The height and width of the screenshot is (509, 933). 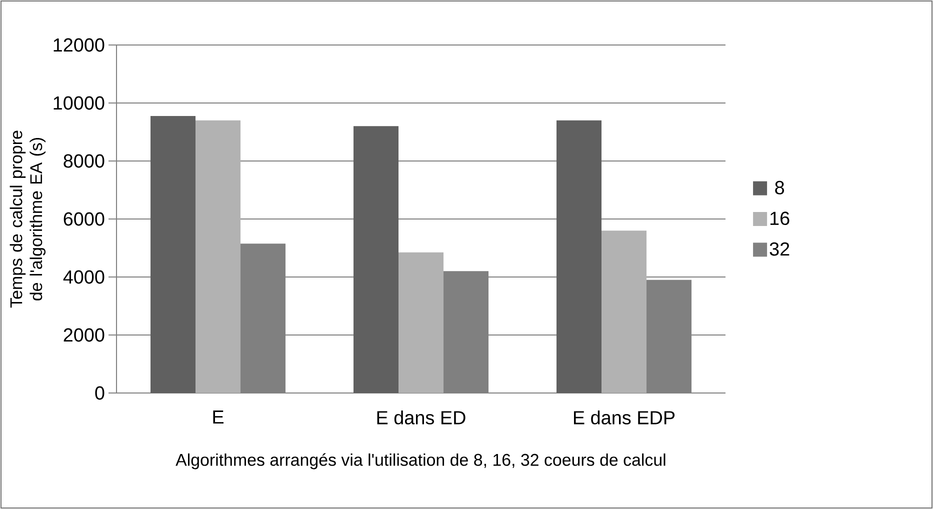 I want to click on y-tick-label: 4000, so click(x=83, y=277).